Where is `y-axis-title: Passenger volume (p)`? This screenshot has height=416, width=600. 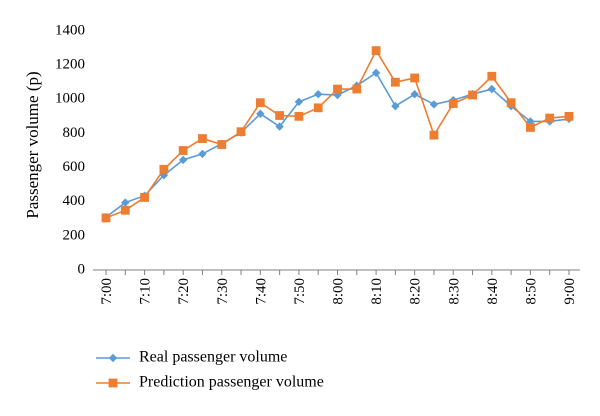
y-axis-title: Passenger volume (p) is located at coordinates (32, 144).